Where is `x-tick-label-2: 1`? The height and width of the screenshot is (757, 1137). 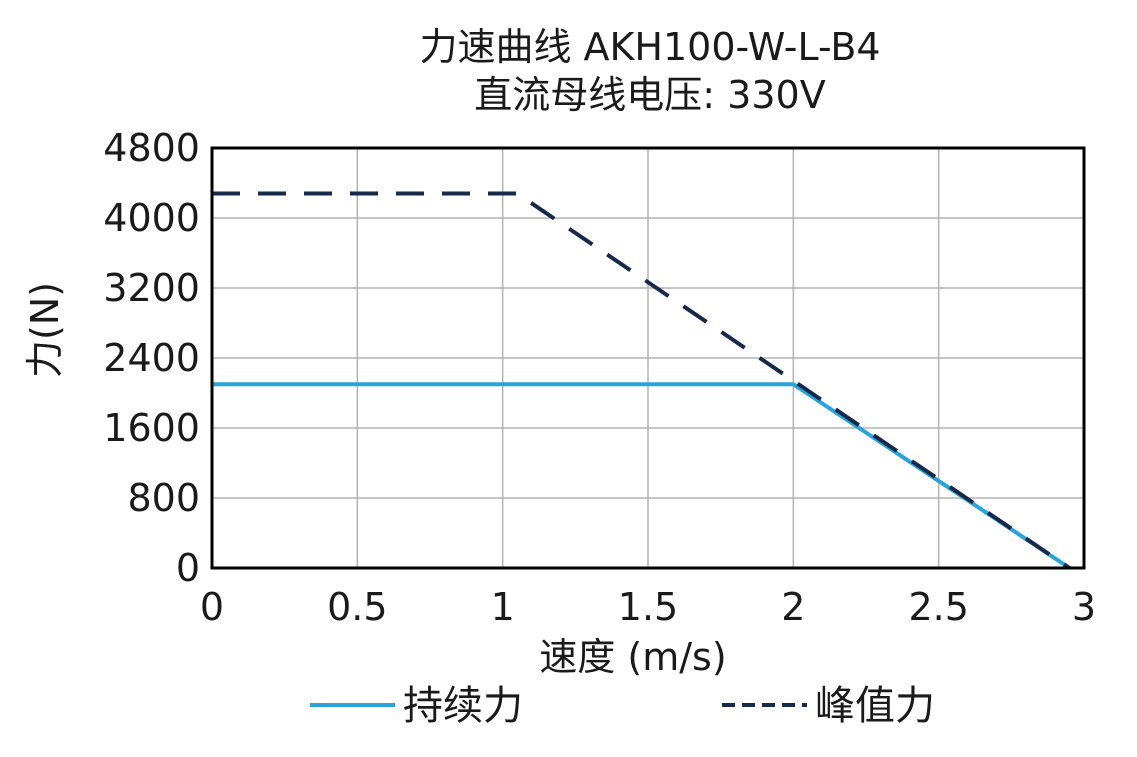 x-tick-label-2: 1 is located at coordinates (503, 607).